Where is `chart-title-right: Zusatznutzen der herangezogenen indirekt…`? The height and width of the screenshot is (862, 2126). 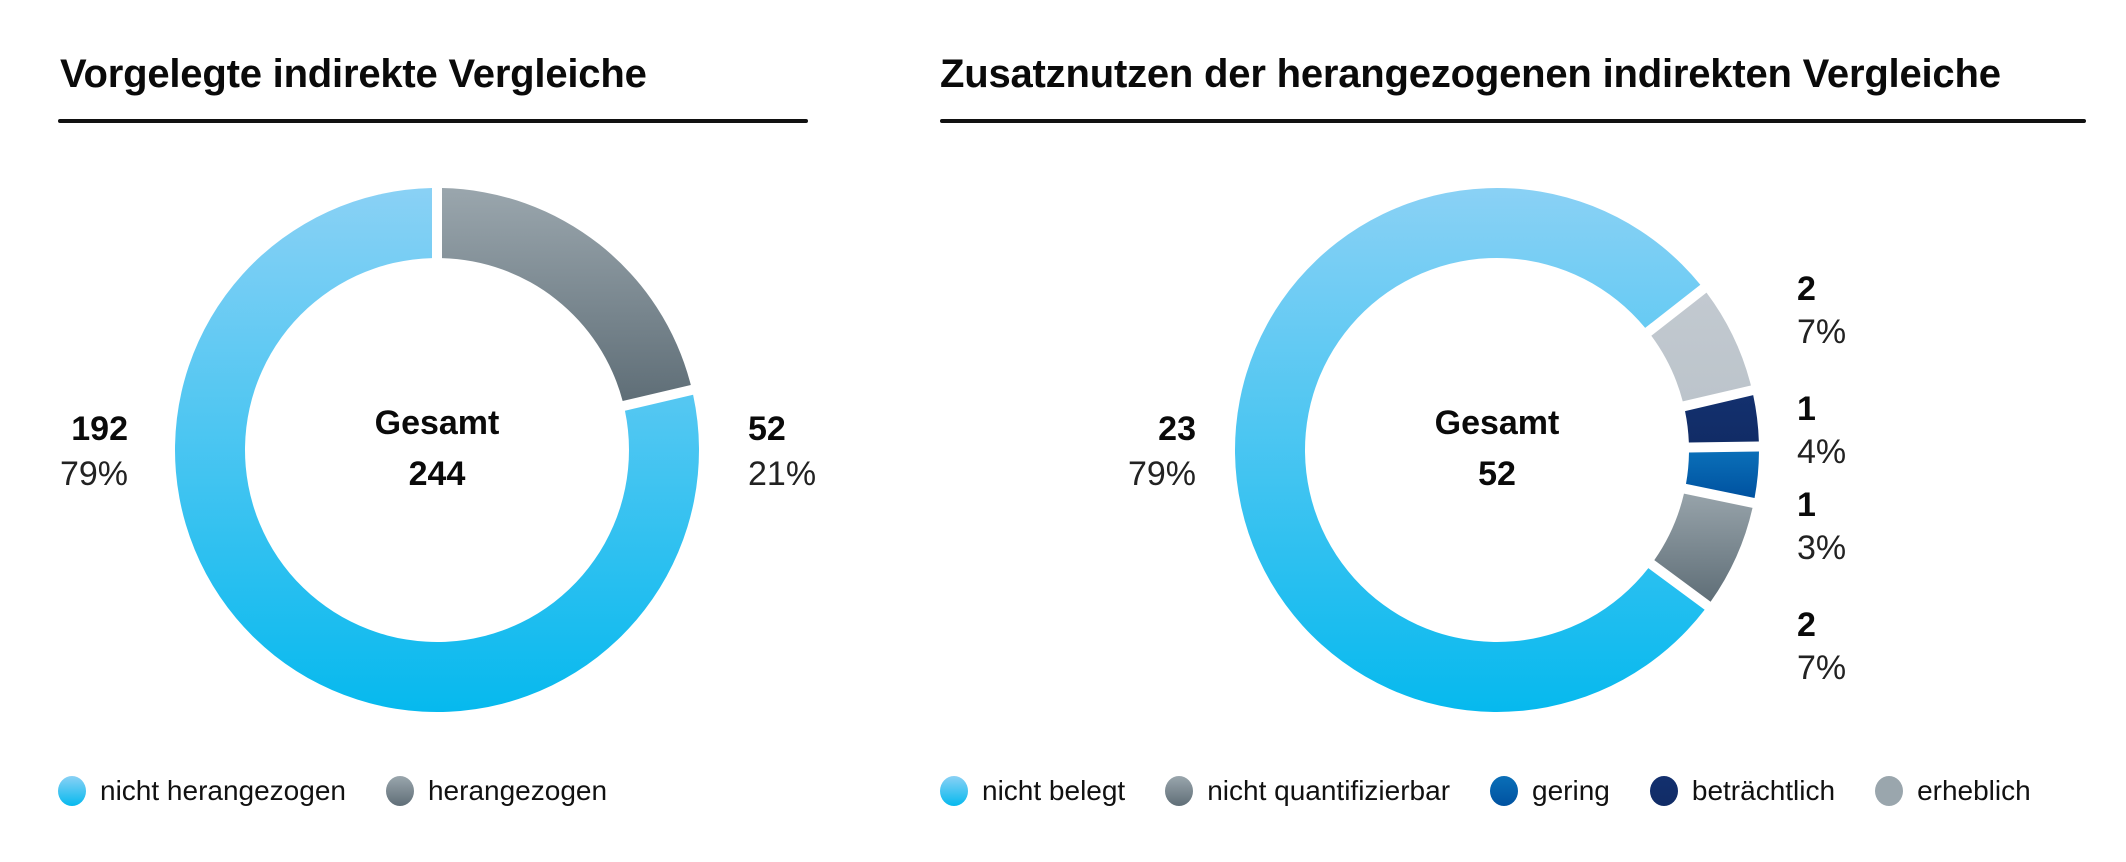 chart-title-right: Zusatznutzen der herangezogenen indirekt… is located at coordinates (1470, 74).